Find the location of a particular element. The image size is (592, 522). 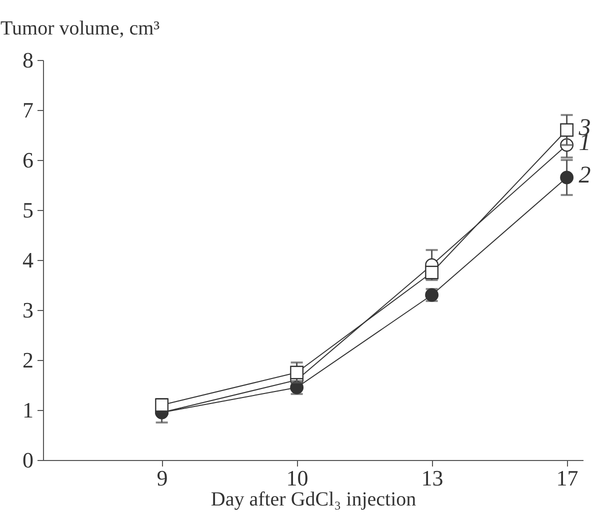

y-tick-label: 8 is located at coordinates (28, 60).